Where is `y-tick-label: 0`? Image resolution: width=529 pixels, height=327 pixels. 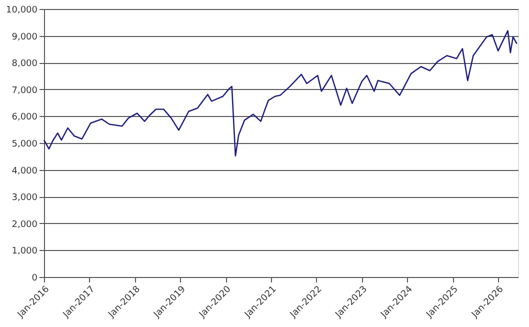 y-tick-label: 0 is located at coordinates (35, 279).